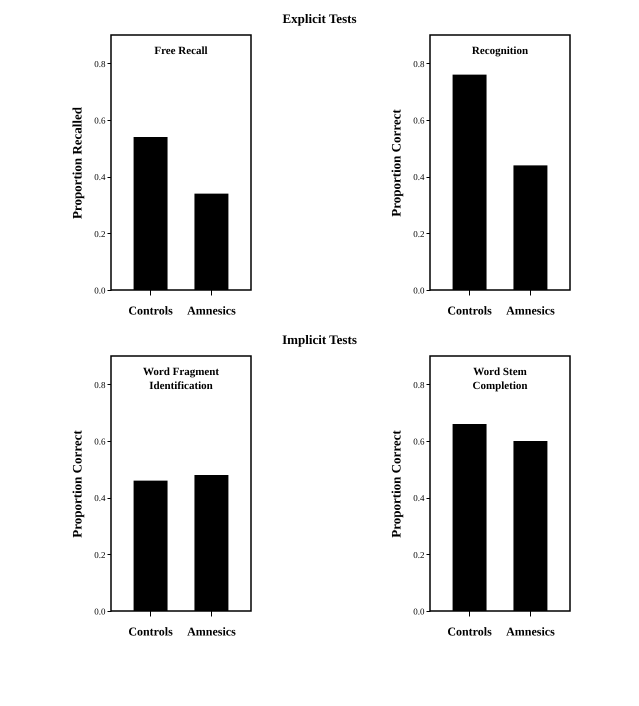 The height and width of the screenshot is (706, 639). Describe the element at coordinates (319, 19) in the screenshot. I see `text: Explicit Tests` at that location.